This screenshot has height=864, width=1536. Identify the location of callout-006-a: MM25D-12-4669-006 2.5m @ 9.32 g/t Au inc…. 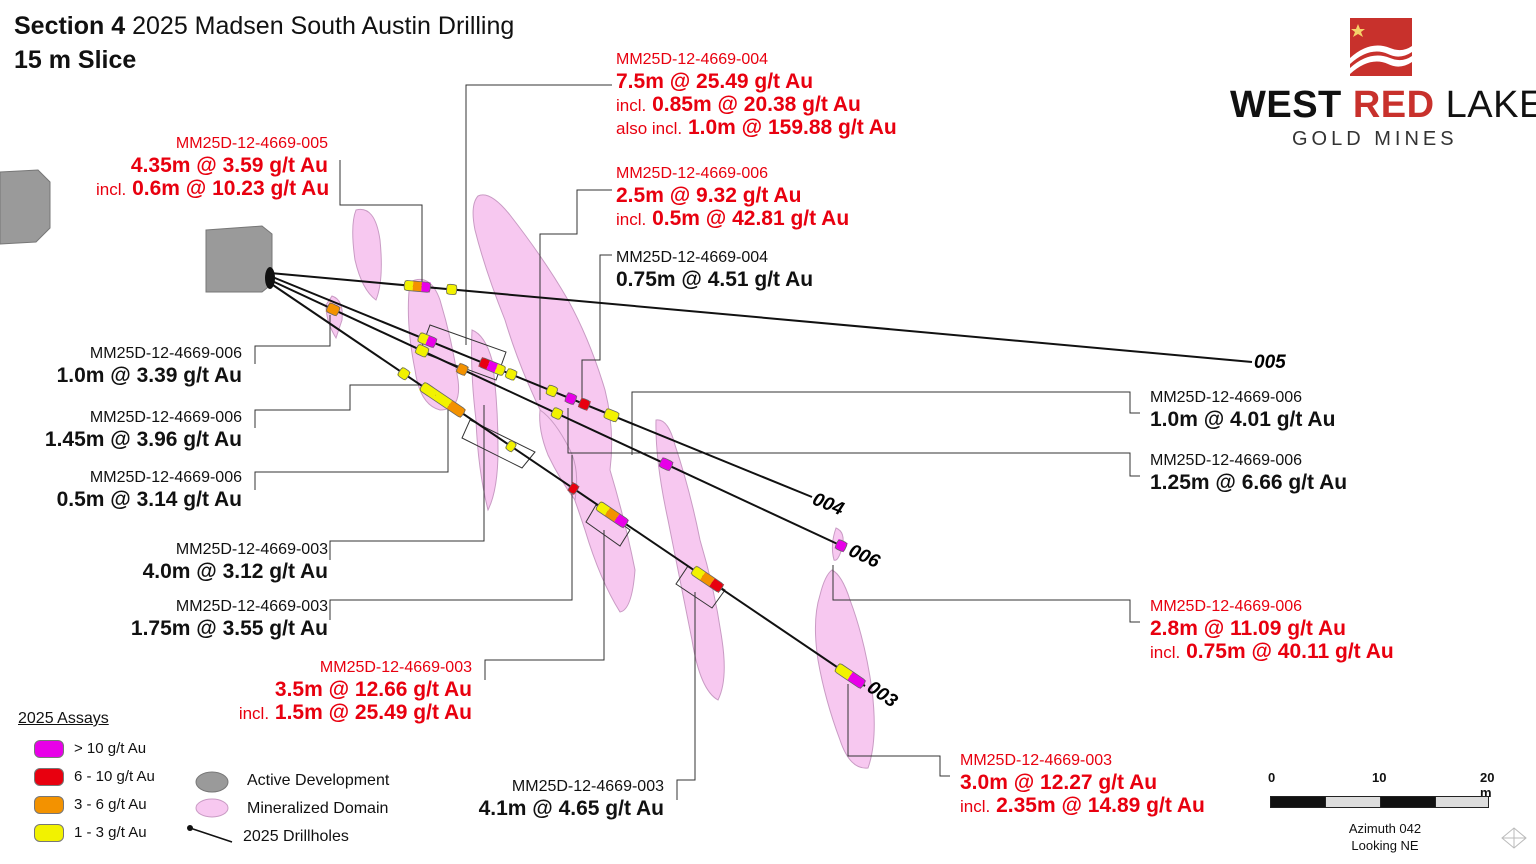
(733, 197).